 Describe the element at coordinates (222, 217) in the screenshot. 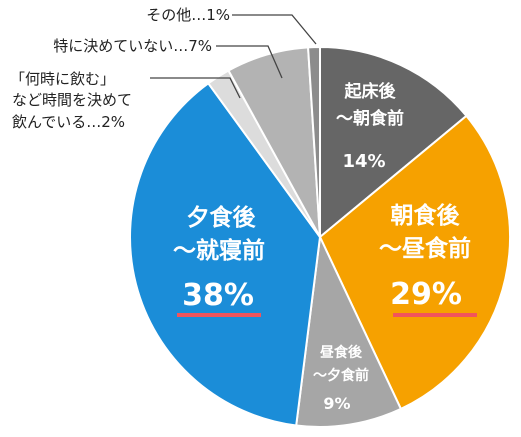

I see `slice-label-dinner-to-bed: 夕食後` at that location.